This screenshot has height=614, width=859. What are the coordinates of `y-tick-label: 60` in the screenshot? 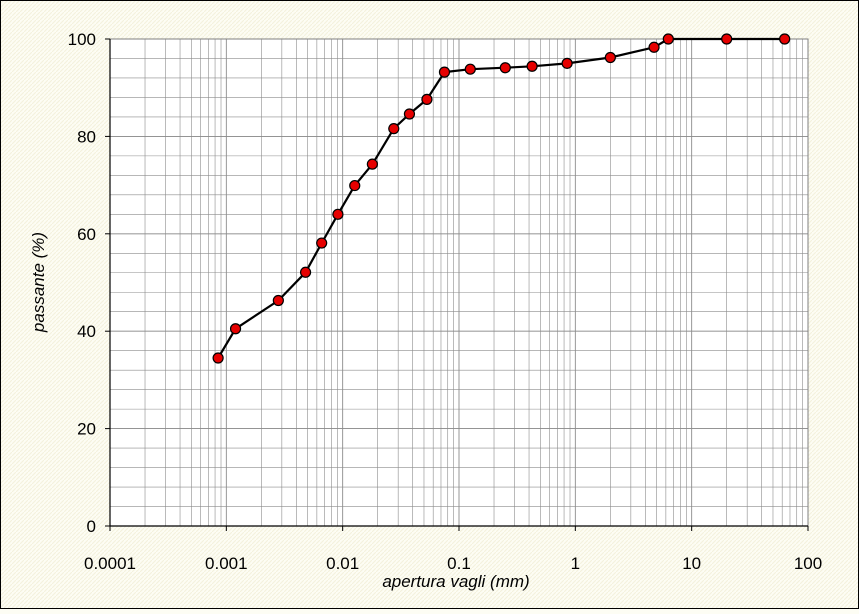 It's located at (86, 234).